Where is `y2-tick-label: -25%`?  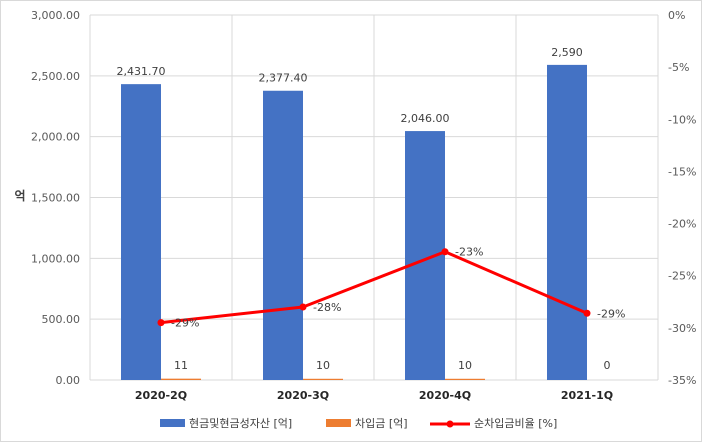 y2-tick-label: -25% is located at coordinates (682, 276).